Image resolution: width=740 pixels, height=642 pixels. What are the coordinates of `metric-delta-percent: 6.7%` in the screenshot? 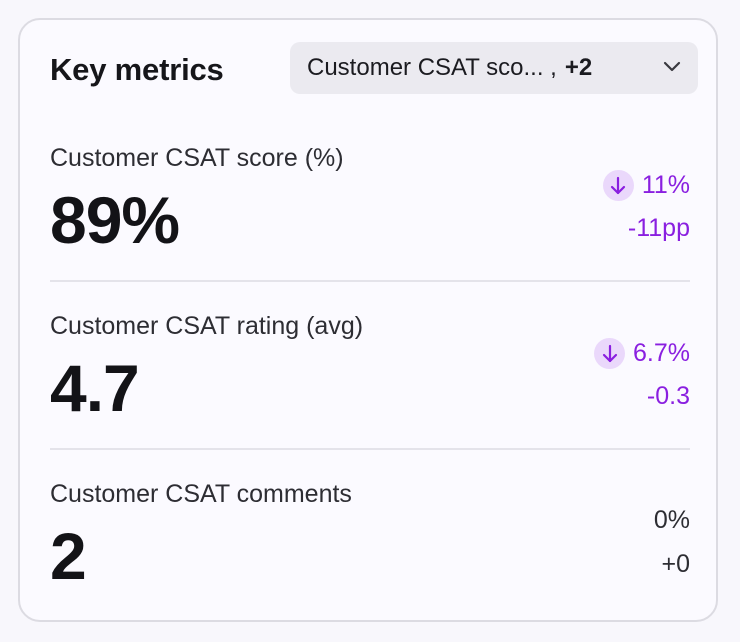 It's located at (642, 353).